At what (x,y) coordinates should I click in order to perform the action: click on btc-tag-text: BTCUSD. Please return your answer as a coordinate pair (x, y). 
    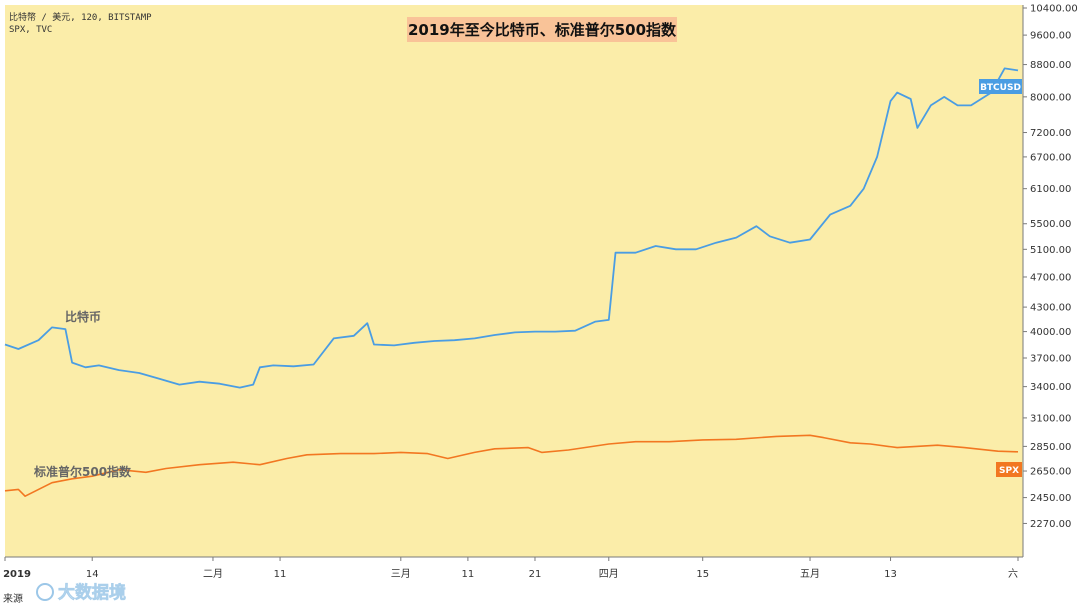
    Looking at the image, I should click on (1000, 88).